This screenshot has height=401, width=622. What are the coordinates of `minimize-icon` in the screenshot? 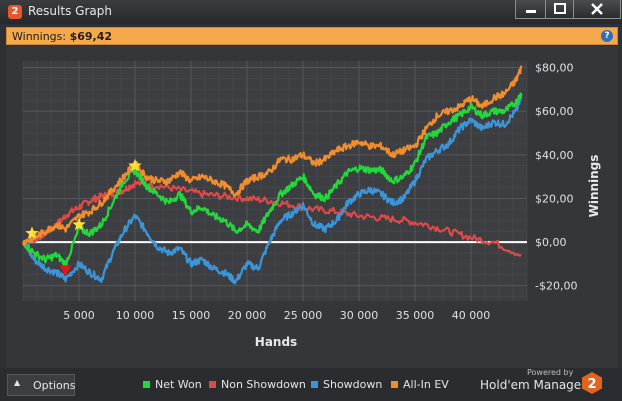 It's located at (531, 11).